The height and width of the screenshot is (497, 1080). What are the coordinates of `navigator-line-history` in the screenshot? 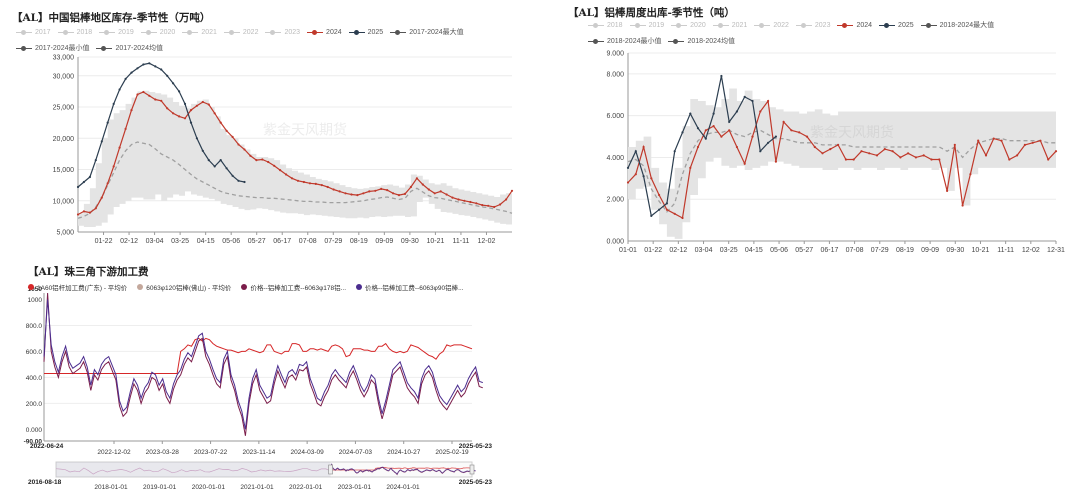 It's located at (193, 471).